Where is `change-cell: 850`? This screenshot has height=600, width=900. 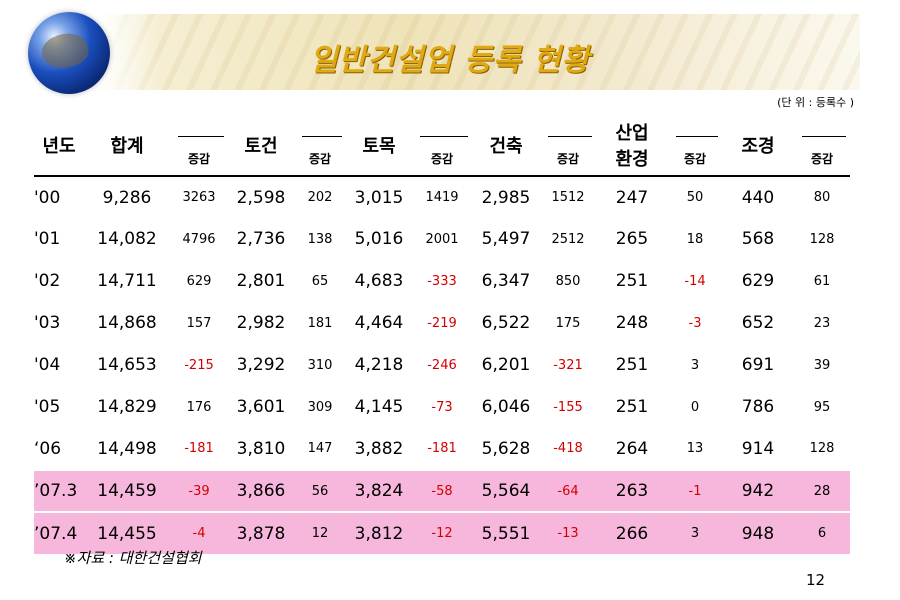
change-cell: 850 is located at coordinates (568, 281).